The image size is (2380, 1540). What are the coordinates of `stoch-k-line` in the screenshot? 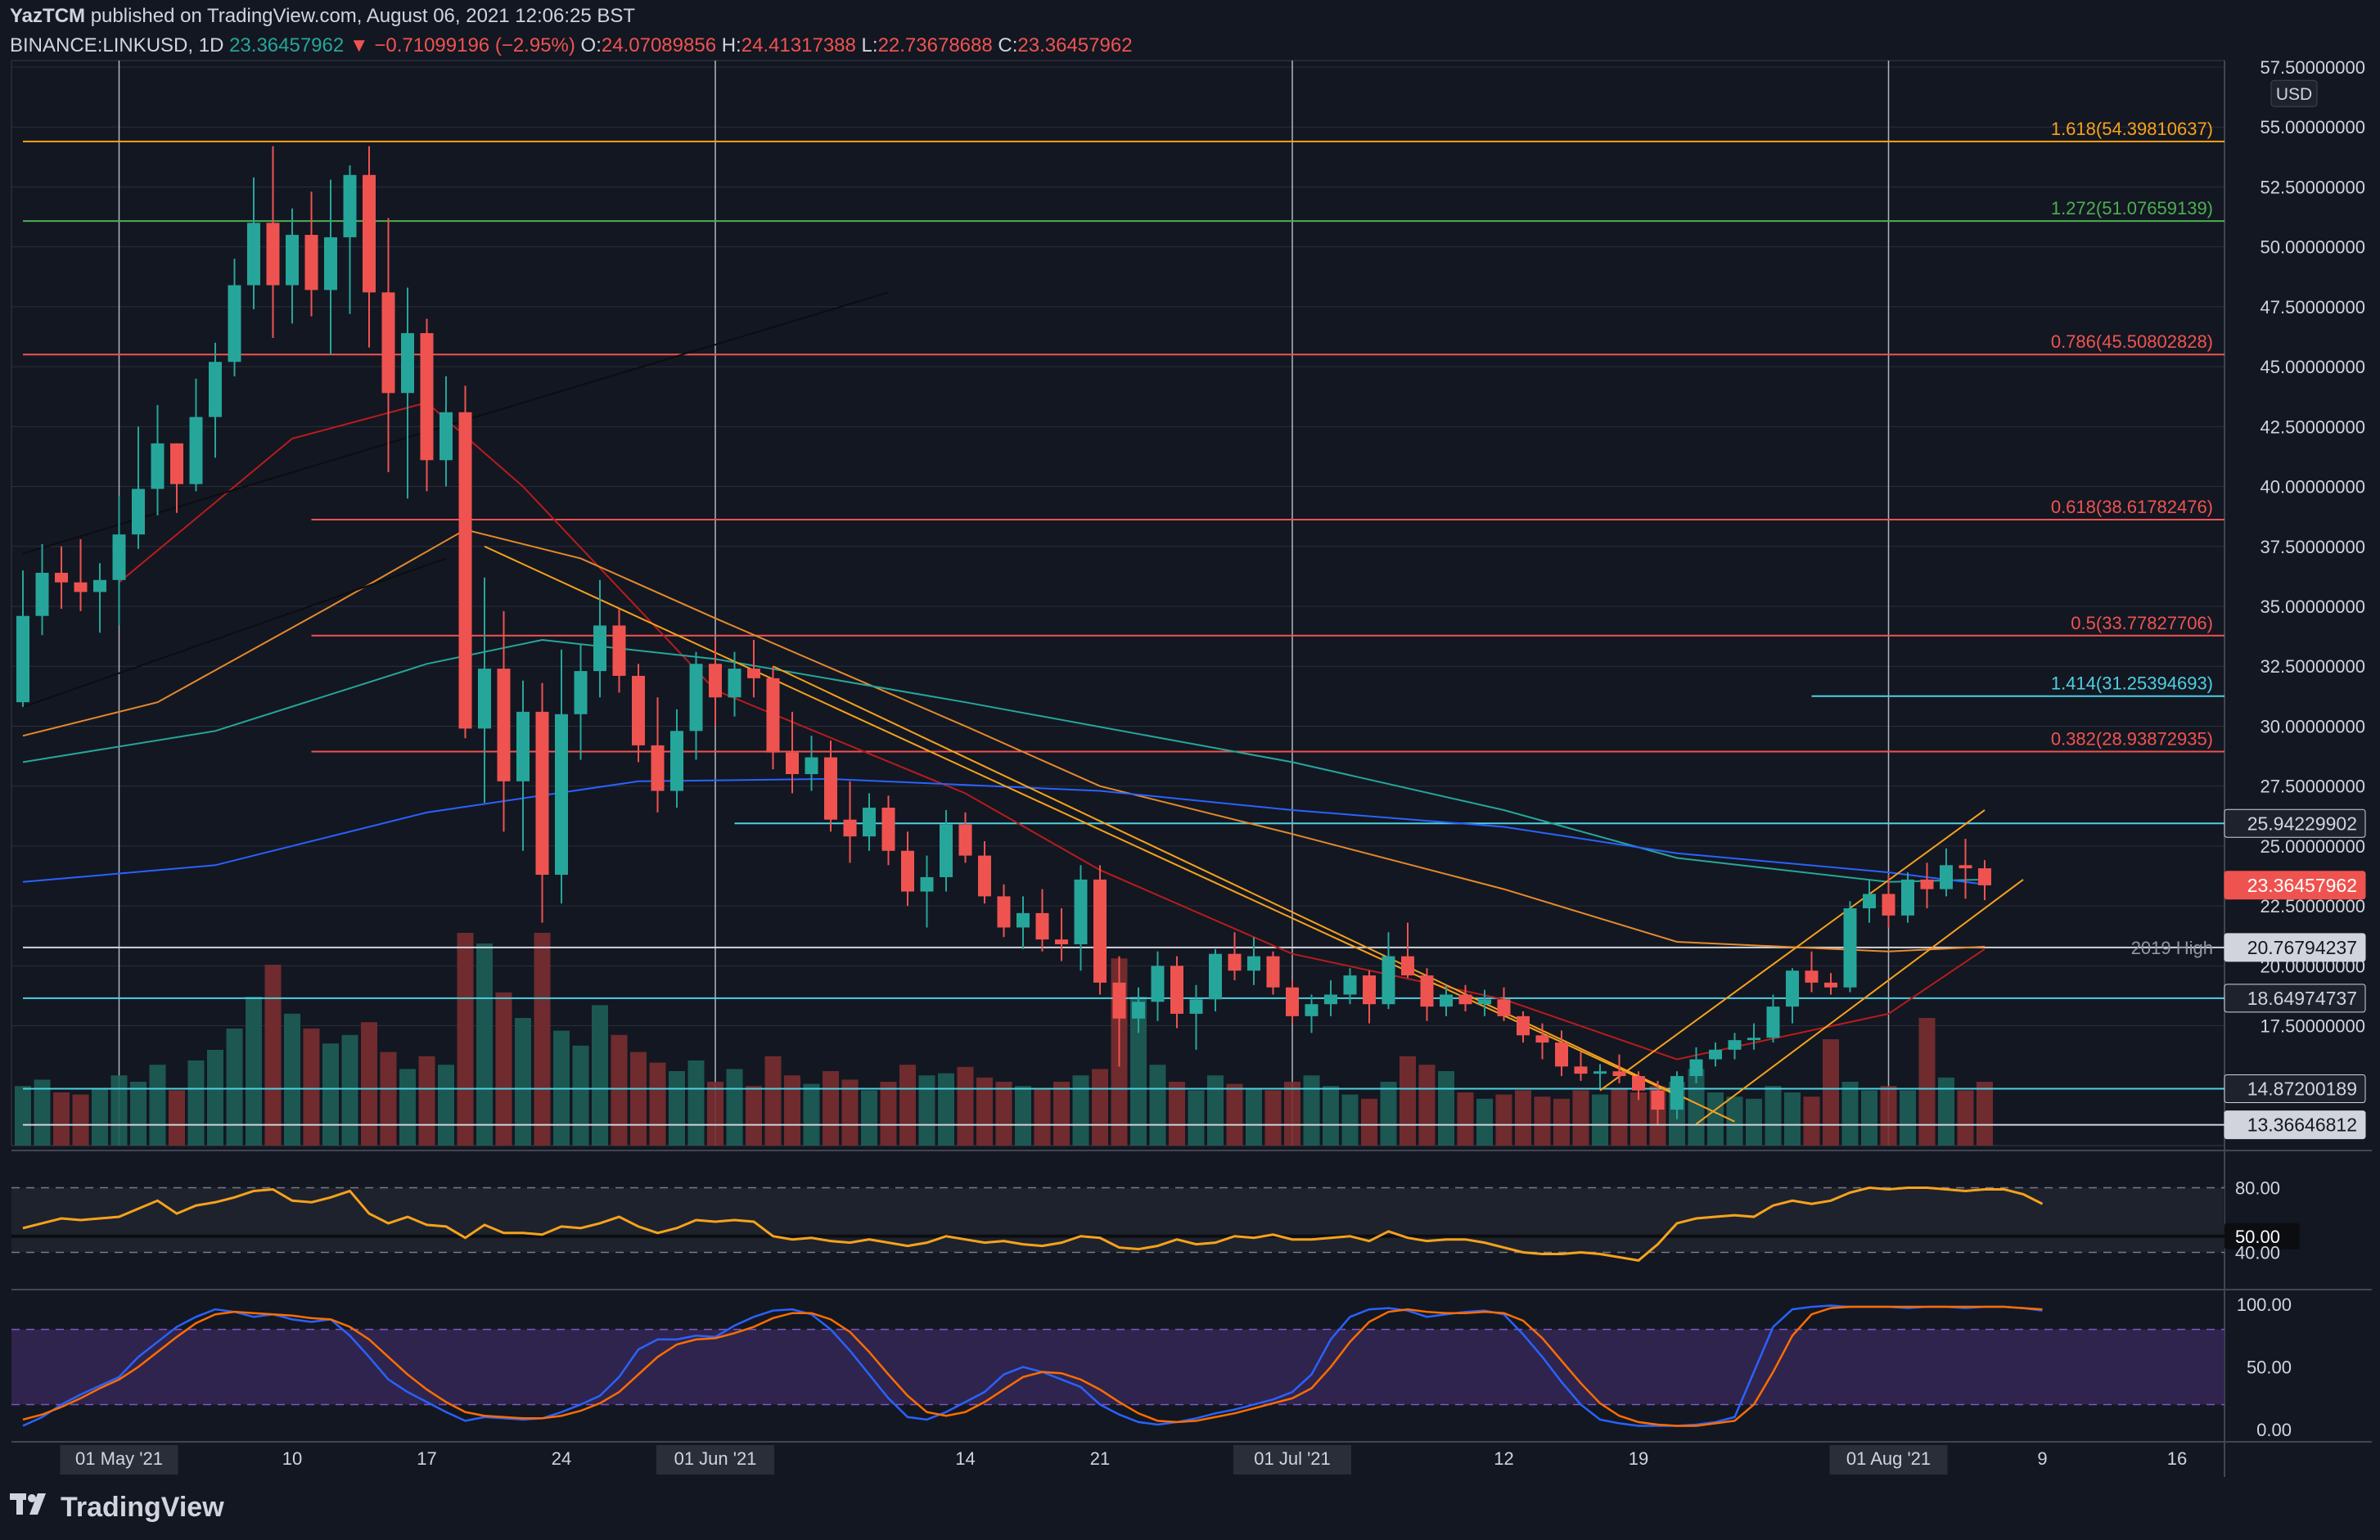 It's located at (1033, 1365).